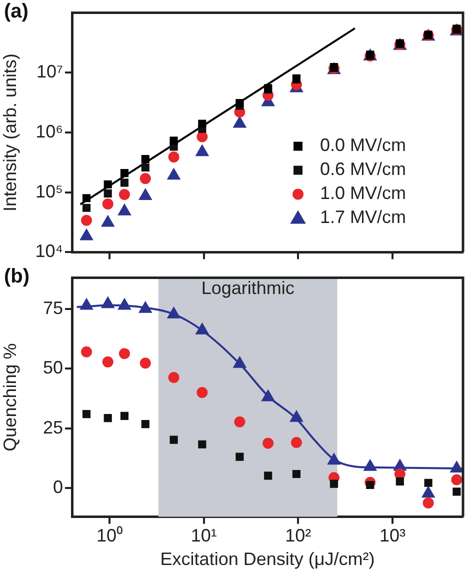 The width and height of the screenshot is (471, 575). What do you see at coordinates (52, 368) in the screenshot?
I see `y-tick-label: 50` at bounding box center [52, 368].